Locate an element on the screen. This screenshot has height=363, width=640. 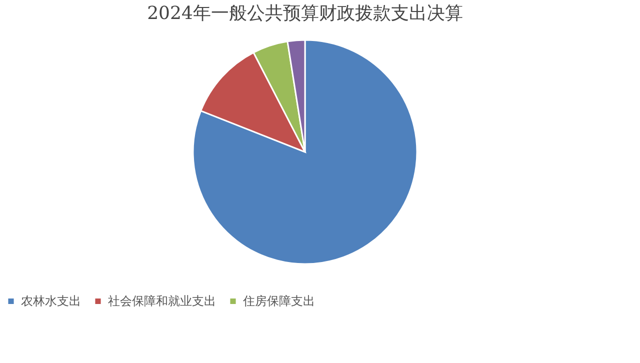
chart-title: 2024年一般公共预算财政拨款支出决算 is located at coordinates (305, 13).